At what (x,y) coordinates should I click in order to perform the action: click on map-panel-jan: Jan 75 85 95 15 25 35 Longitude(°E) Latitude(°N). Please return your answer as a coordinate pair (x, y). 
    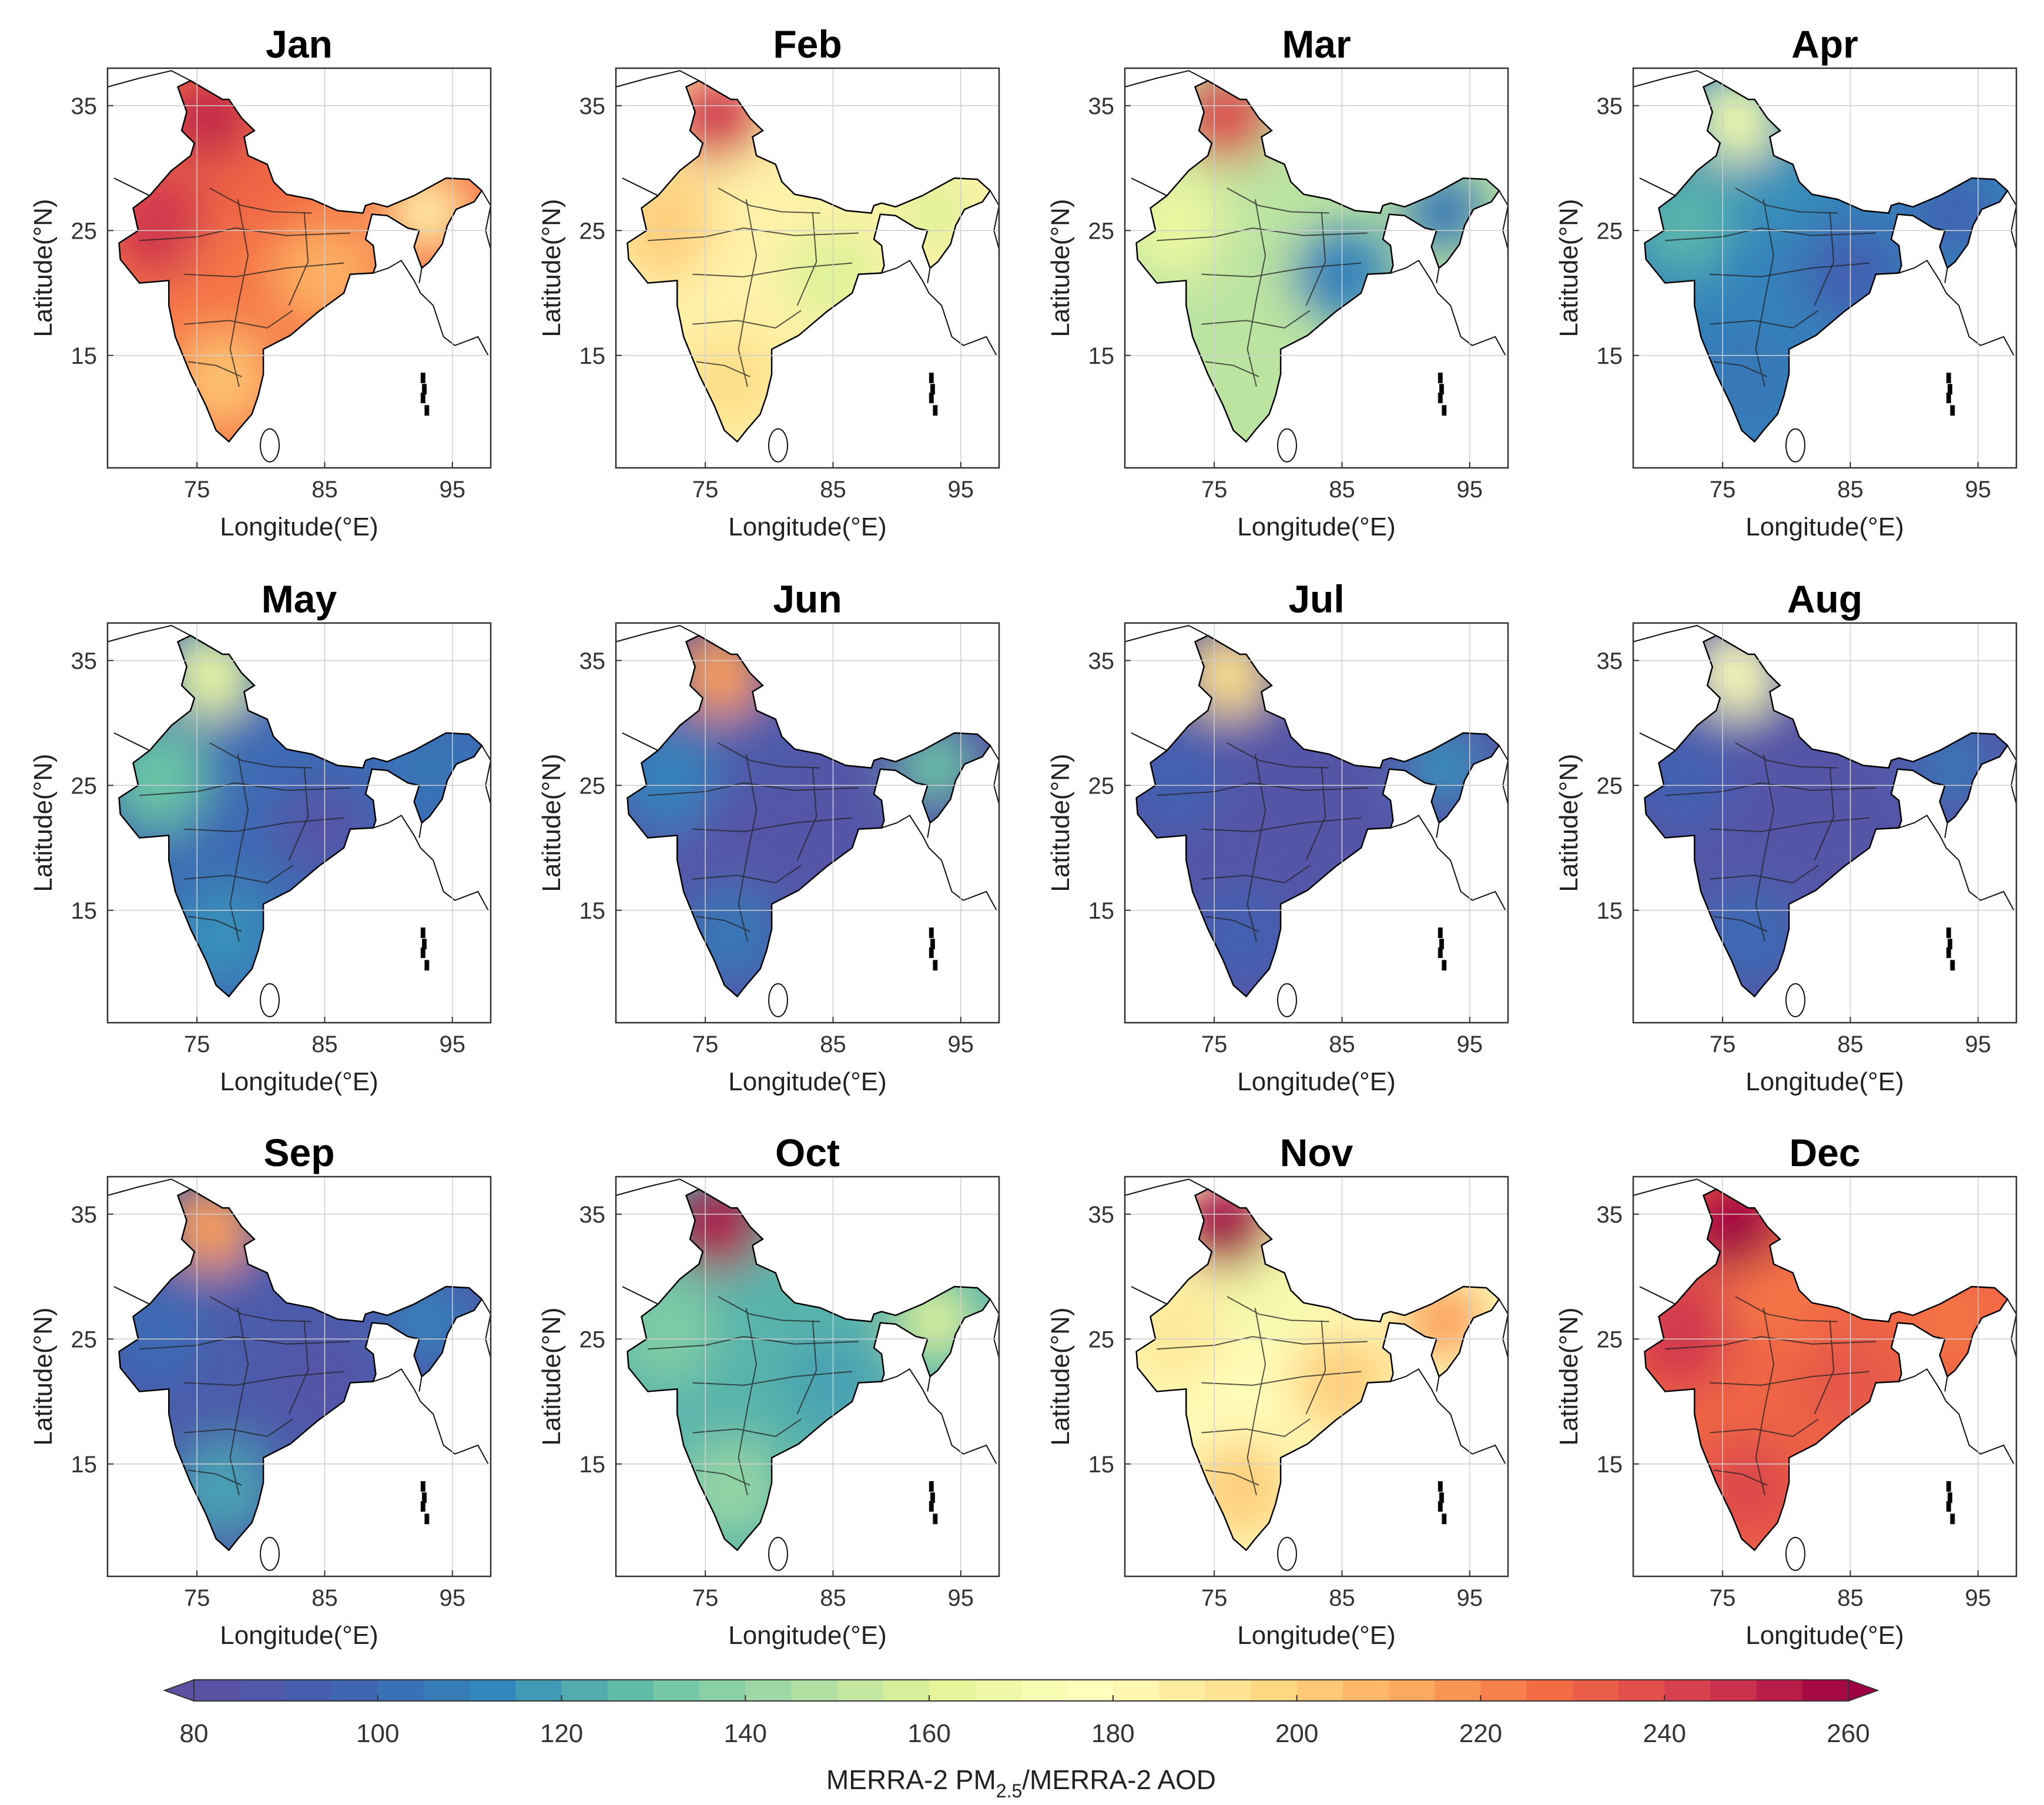
    Looking at the image, I should click on (260, 281).